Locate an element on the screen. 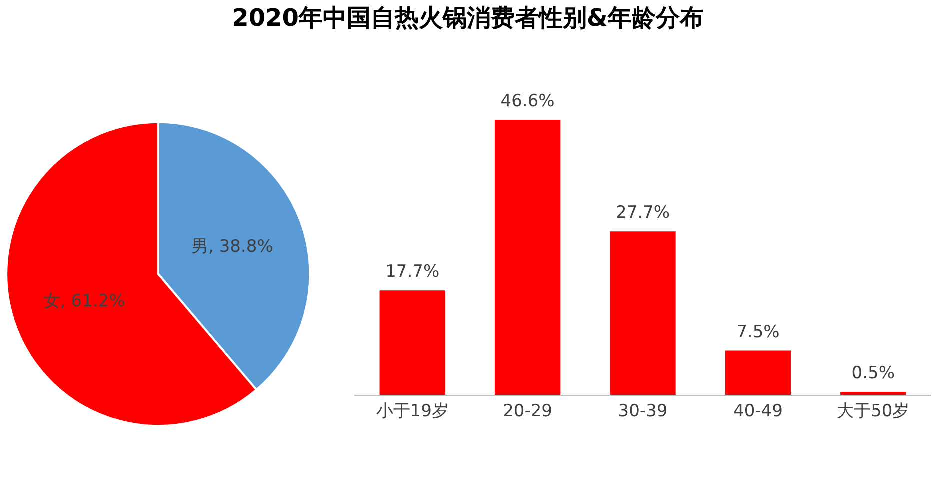 The width and height of the screenshot is (936, 480). text: 2020年中国自热火锅消费者性别&年龄分布 is located at coordinates (468, 18).